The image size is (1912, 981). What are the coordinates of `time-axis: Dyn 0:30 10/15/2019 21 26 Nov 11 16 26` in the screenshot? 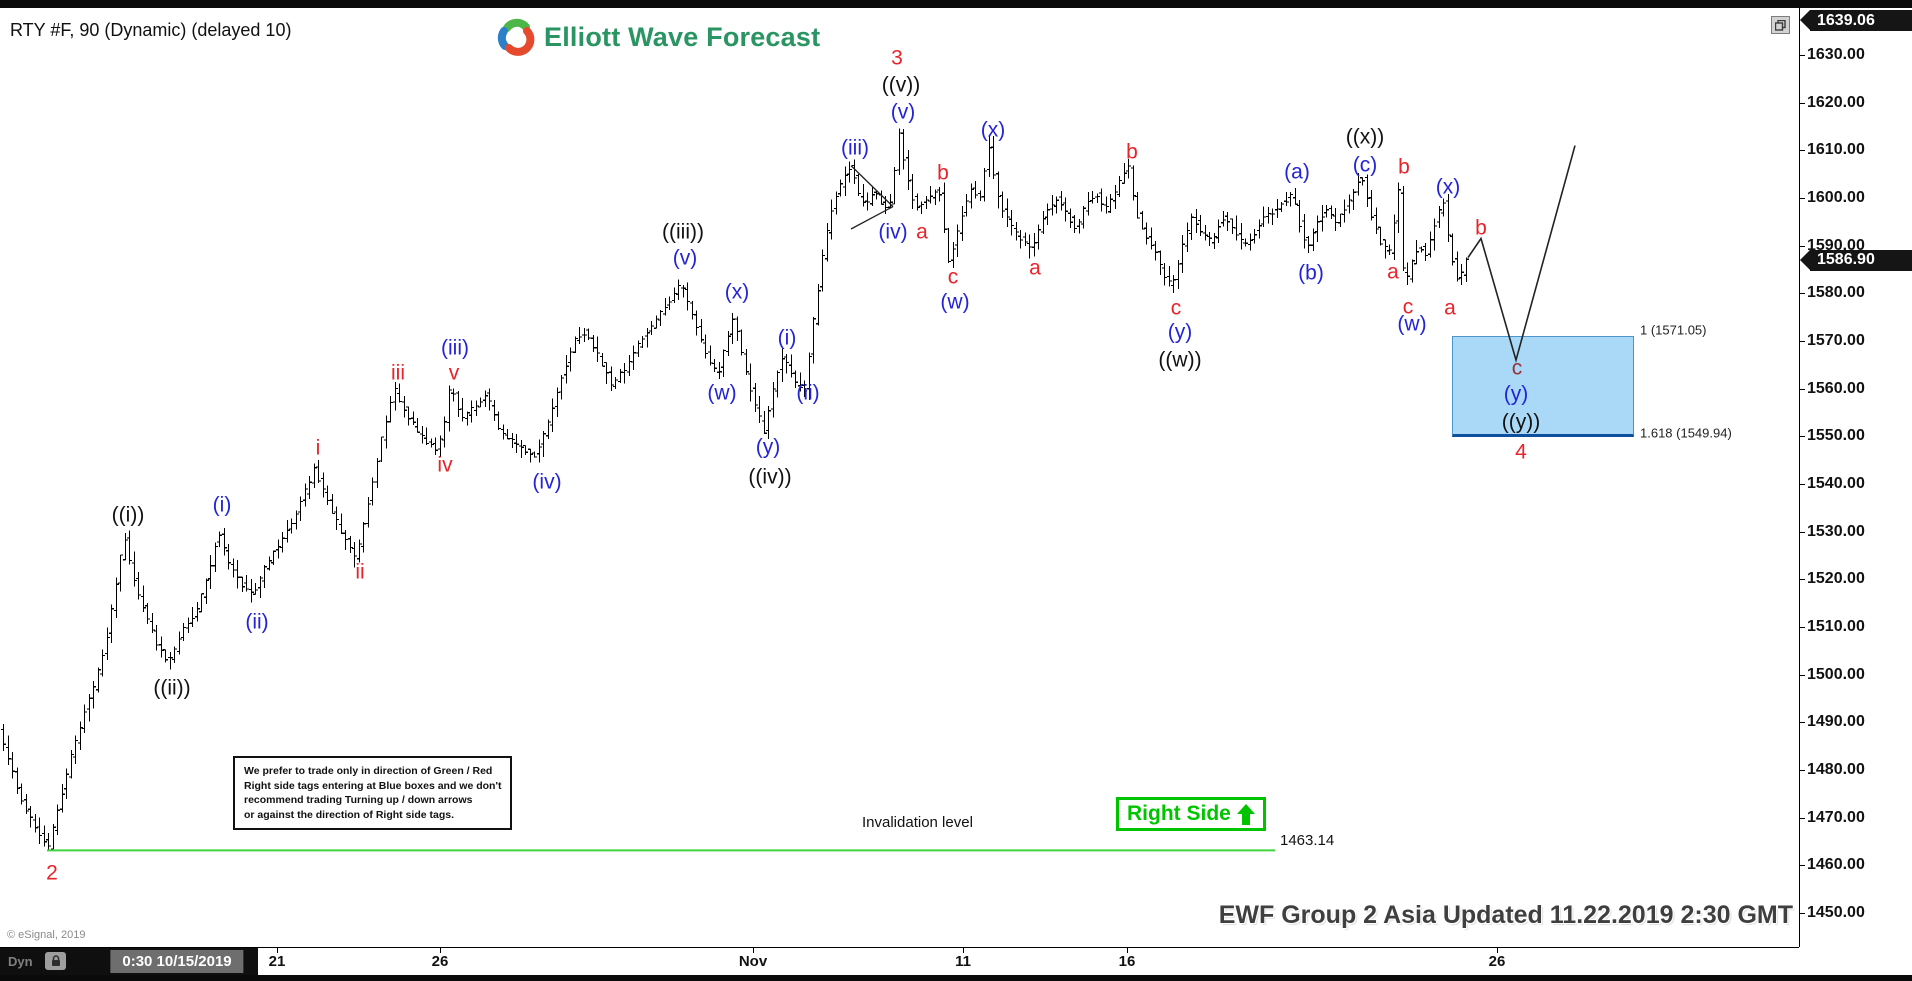 It's located at (956, 964).